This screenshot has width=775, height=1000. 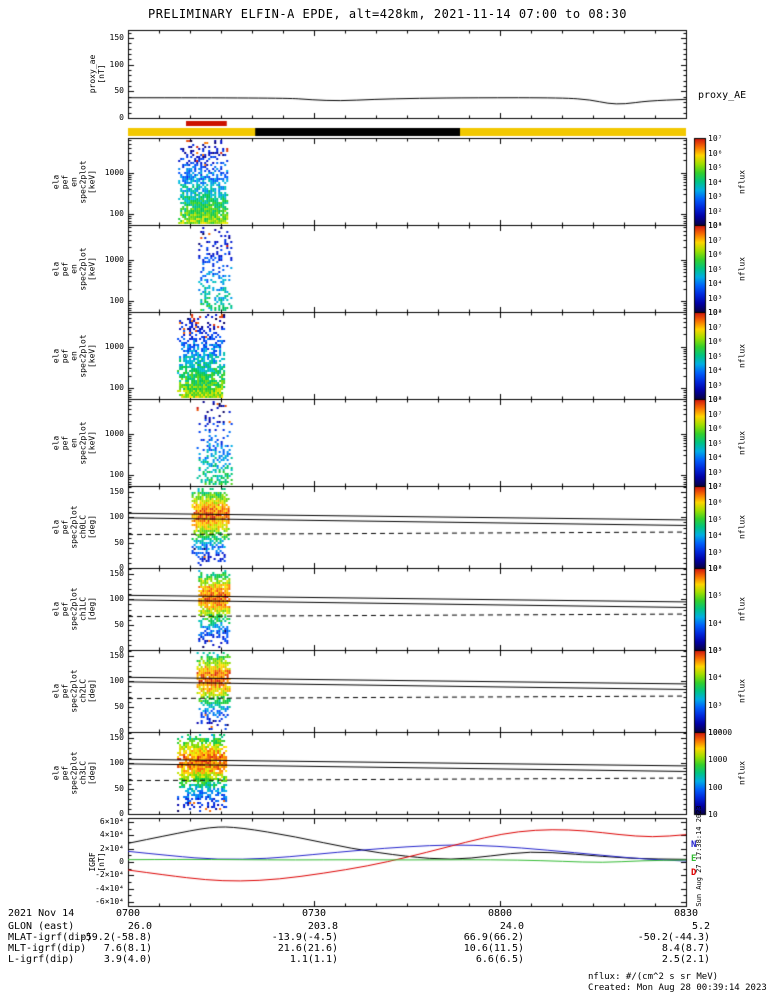 What do you see at coordinates (493, 948) in the screenshot?
I see `mlt-value: 10.6(11.5)` at bounding box center [493, 948].